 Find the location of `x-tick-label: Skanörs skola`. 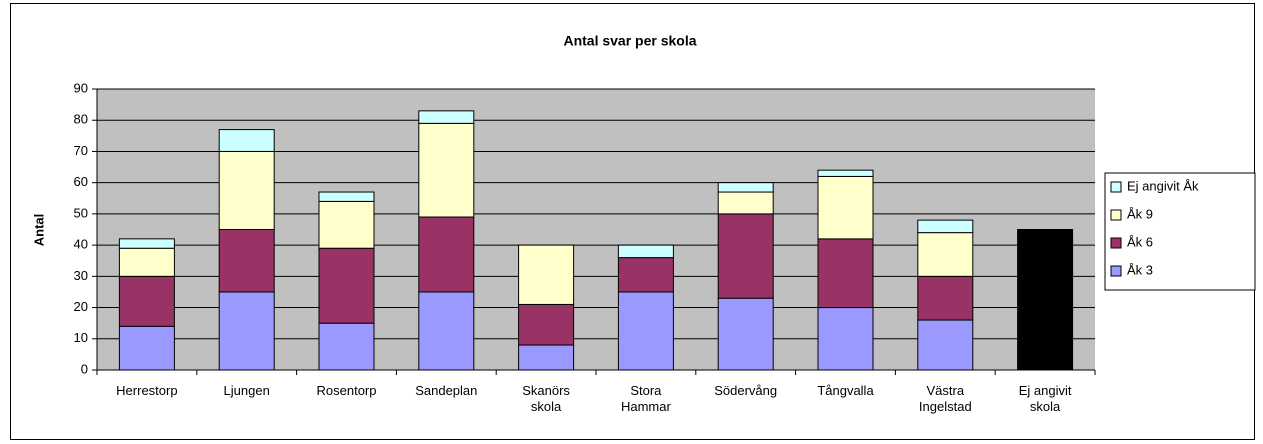

x-tick-label: Skanörs skola is located at coordinates (546, 398).